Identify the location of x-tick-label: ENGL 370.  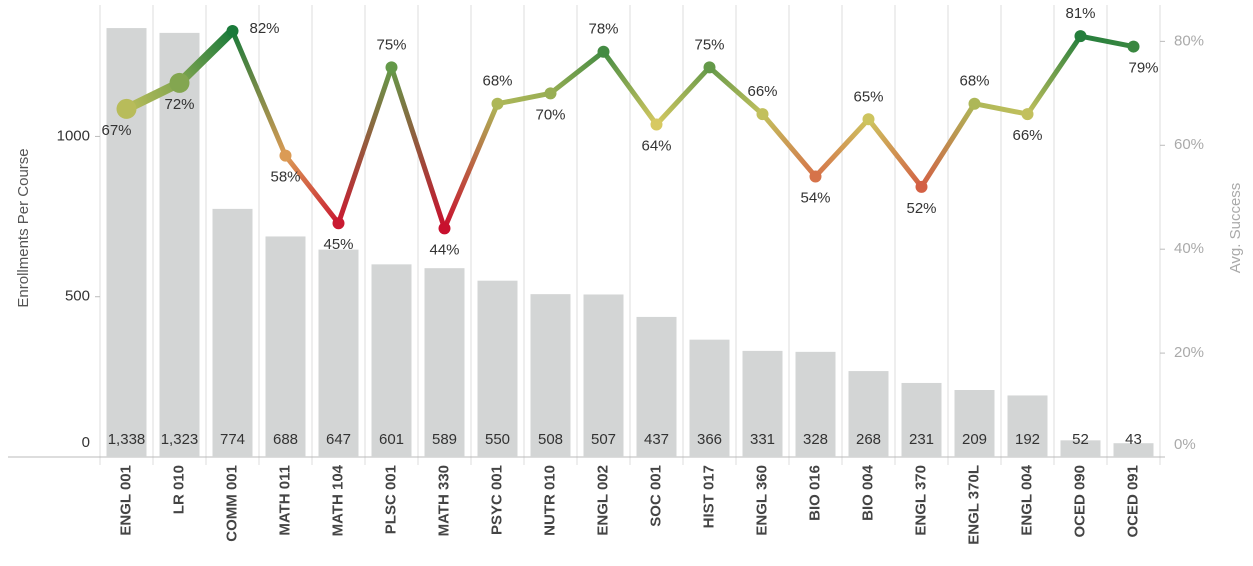
(920, 500).